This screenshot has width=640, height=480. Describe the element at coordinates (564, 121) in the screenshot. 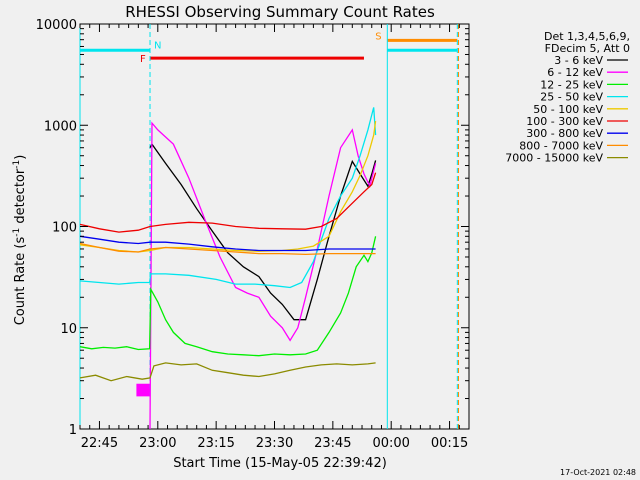

I see `legend-label: 100 - 300 keV` at that location.